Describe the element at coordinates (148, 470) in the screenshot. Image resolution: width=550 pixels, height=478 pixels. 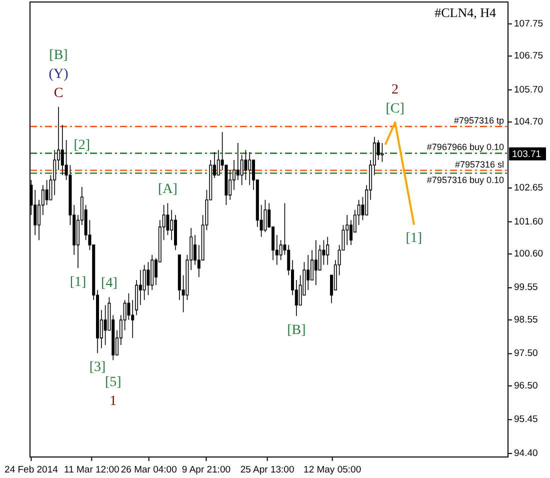
I see `x-tick-label: 26 Mar 04:00` at that location.